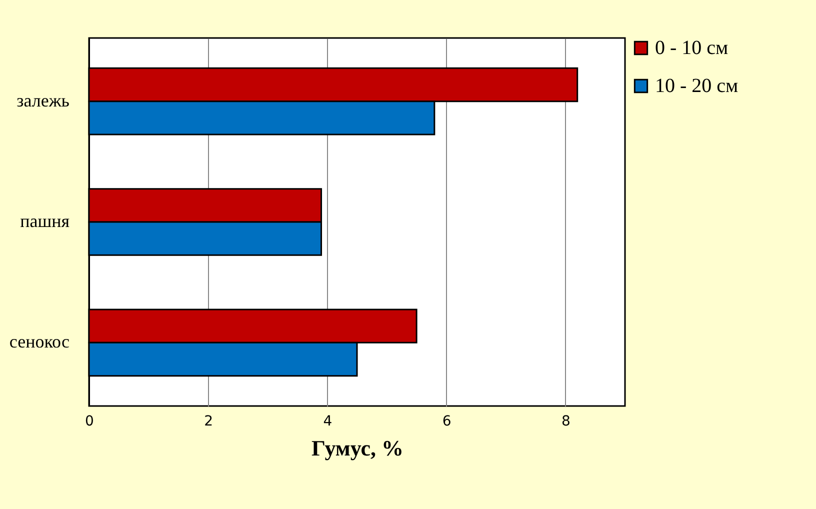  I want to click on x-tick-label: 6, so click(447, 422).